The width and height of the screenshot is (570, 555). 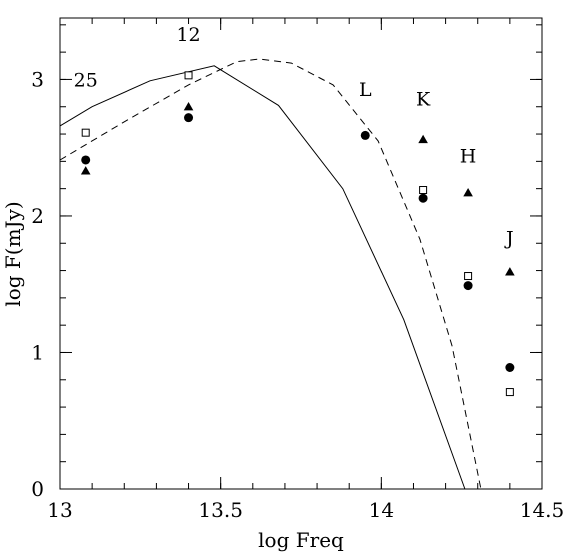 What do you see at coordinates (37, 79) in the screenshot?
I see `y-tick-label: 3` at bounding box center [37, 79].